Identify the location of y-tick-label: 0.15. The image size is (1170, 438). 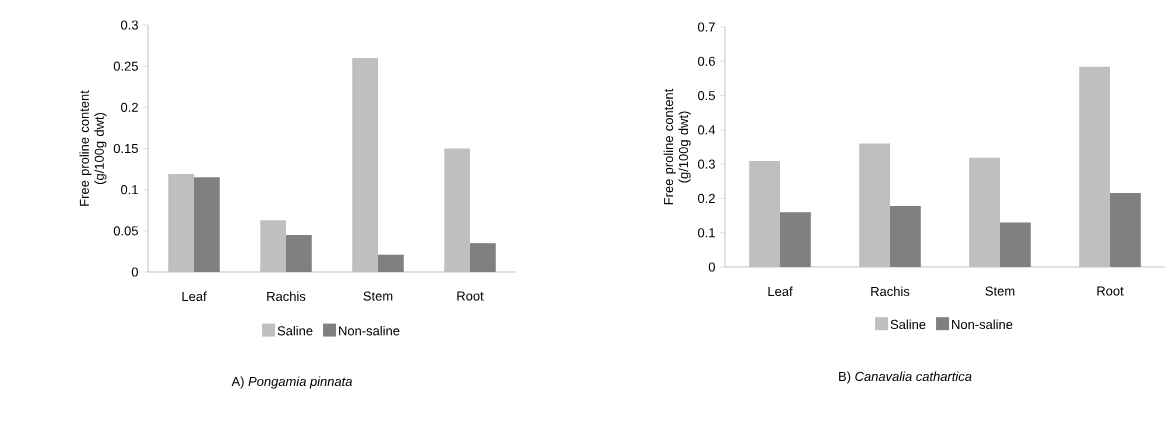
(125, 148).